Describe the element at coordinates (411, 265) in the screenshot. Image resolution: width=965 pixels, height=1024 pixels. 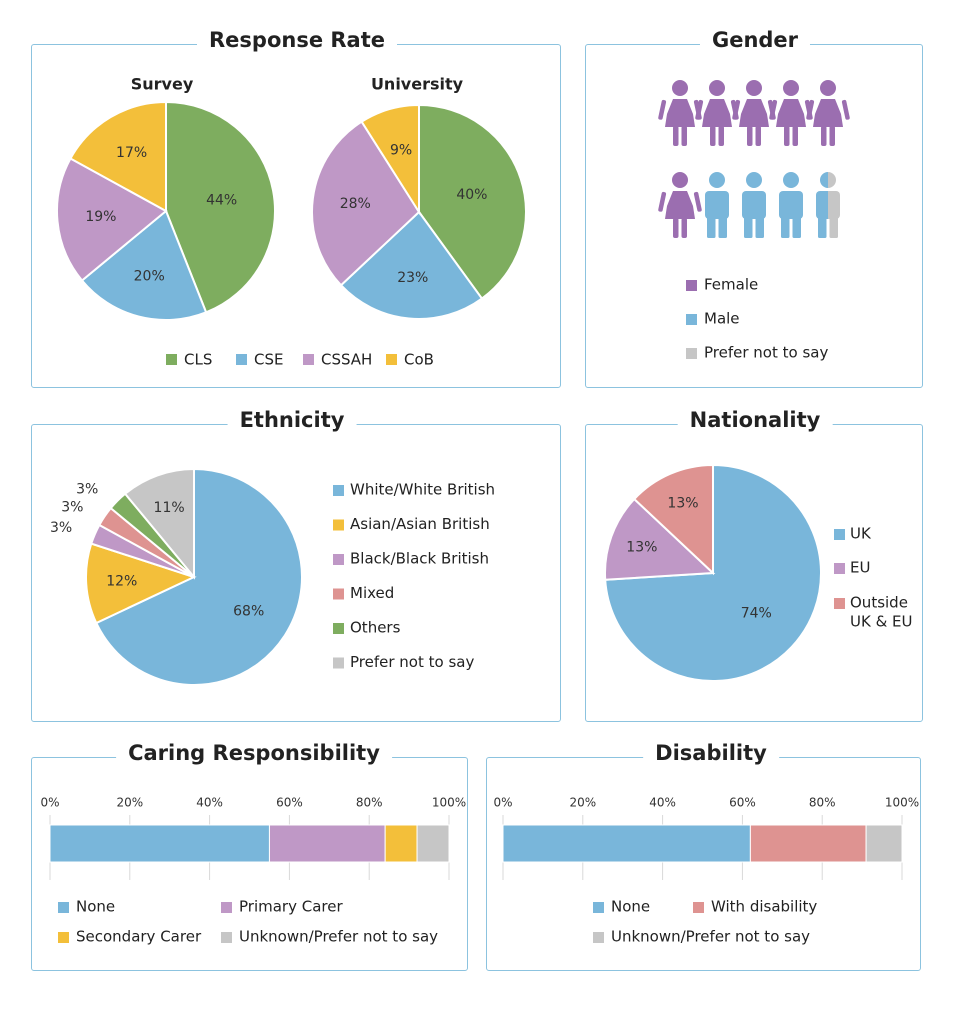
I see `university-slice-cse` at that location.